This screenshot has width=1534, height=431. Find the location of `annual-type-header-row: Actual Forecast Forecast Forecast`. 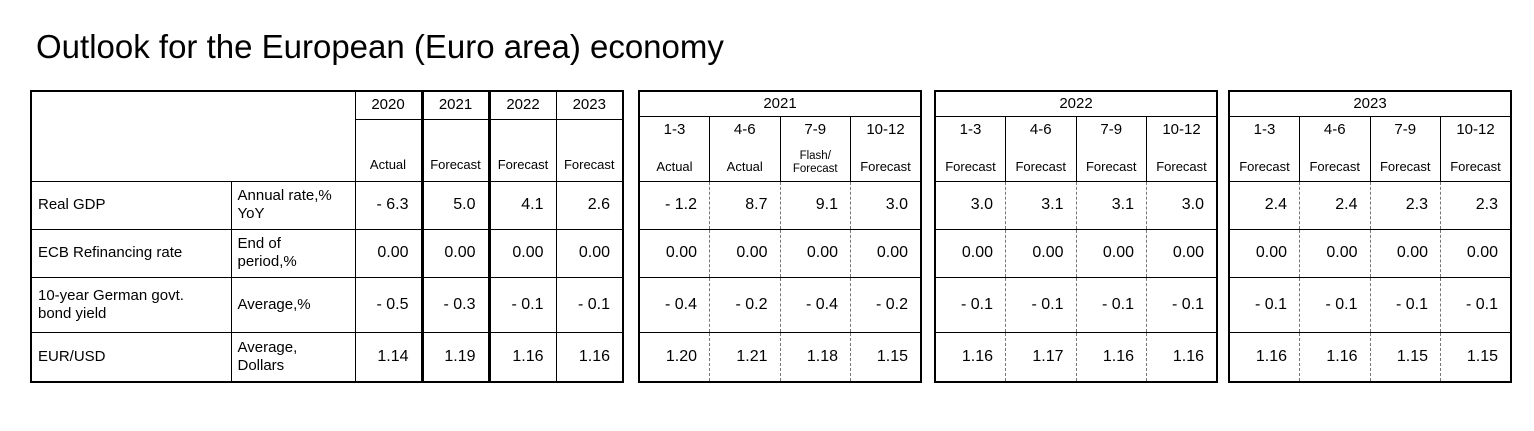

annual-type-header-row: Actual Forecast Forecast Forecast is located at coordinates (327, 150).